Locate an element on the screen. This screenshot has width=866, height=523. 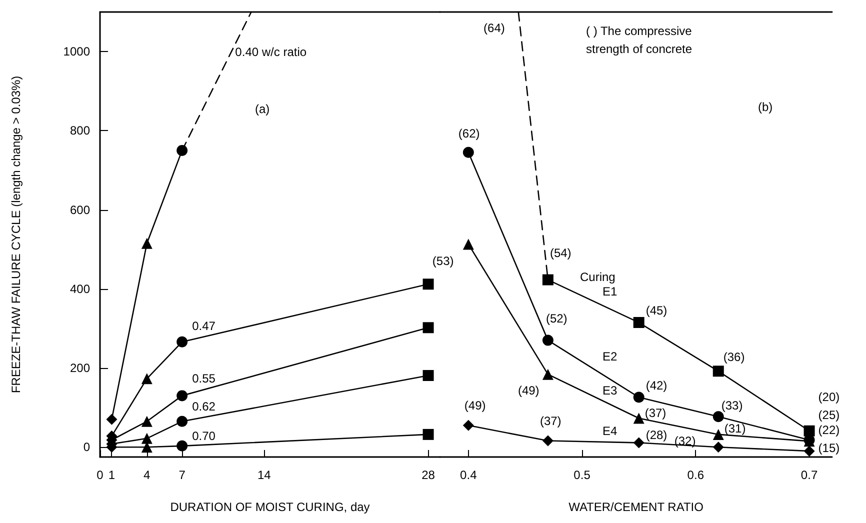
series-label: 0.62 is located at coordinates (204, 406).